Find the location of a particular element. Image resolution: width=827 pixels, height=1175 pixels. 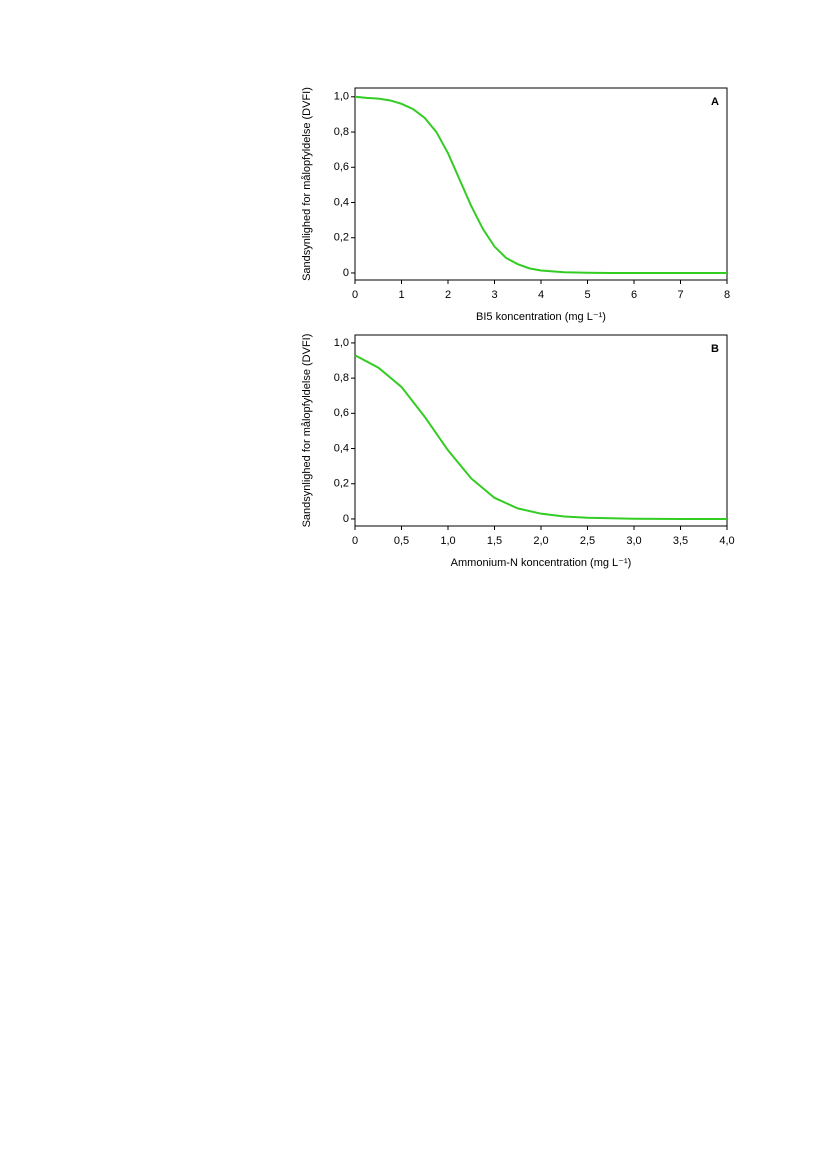

x-tick-label: 3 is located at coordinates (494, 295).